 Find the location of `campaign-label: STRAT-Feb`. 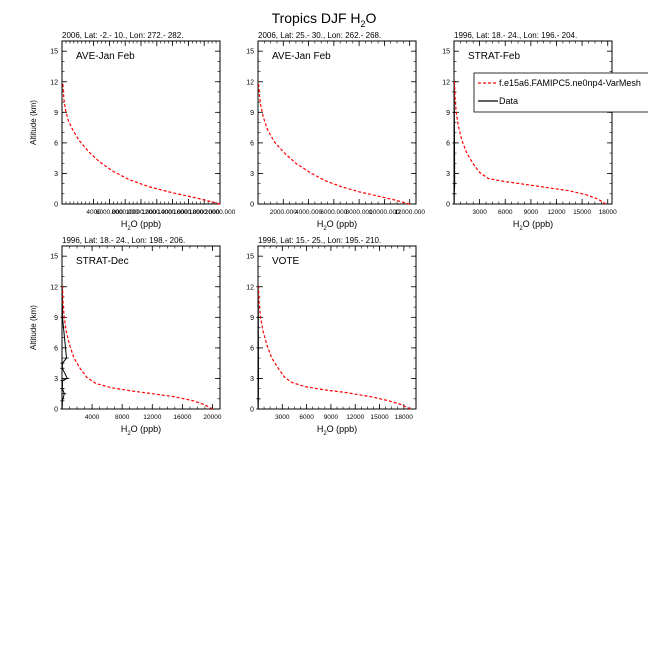

campaign-label: STRAT-Feb is located at coordinates (494, 56).